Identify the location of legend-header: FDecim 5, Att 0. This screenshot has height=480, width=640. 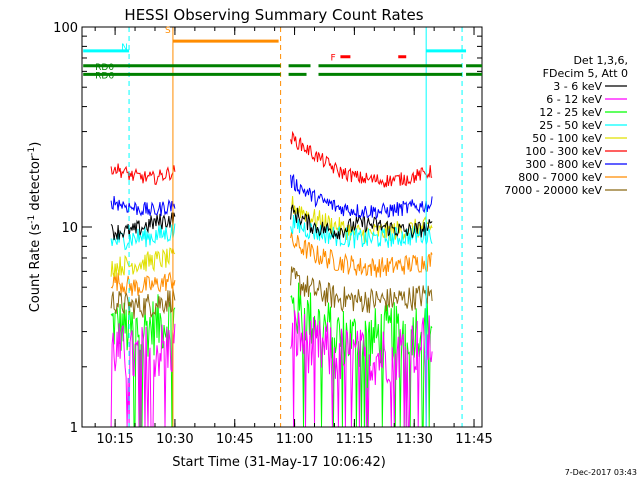
(585, 73).